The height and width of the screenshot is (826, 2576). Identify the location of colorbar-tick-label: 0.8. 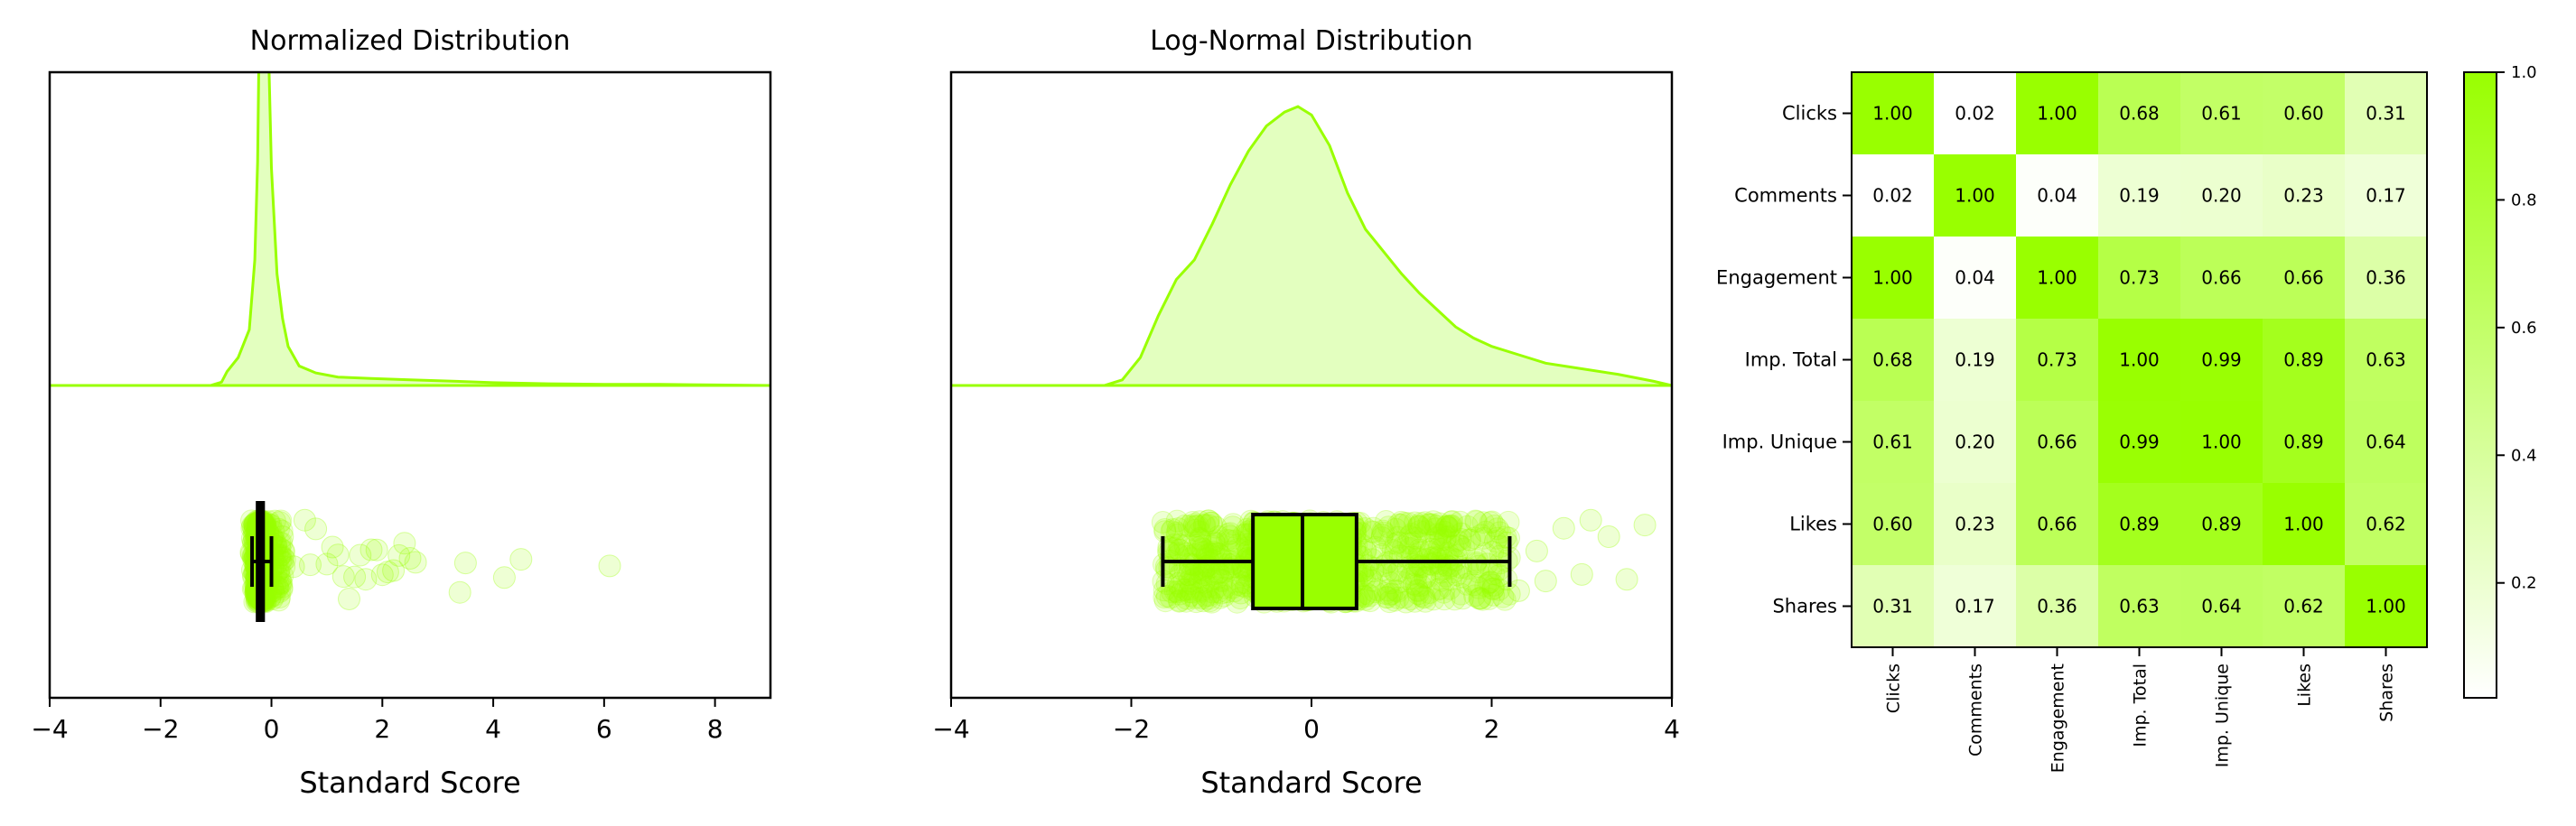
(2524, 199).